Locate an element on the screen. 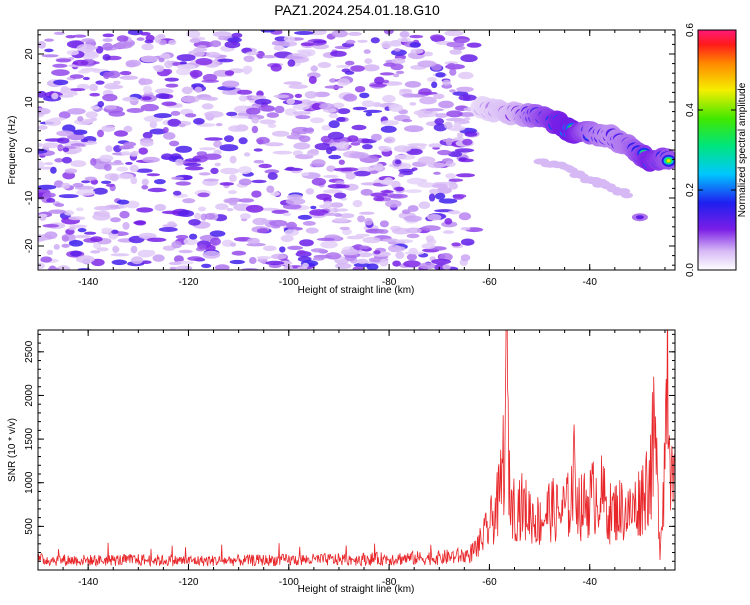 This screenshot has width=750, height=605. colorbar-label: Normalized spectral amplitude is located at coordinates (742, 149).